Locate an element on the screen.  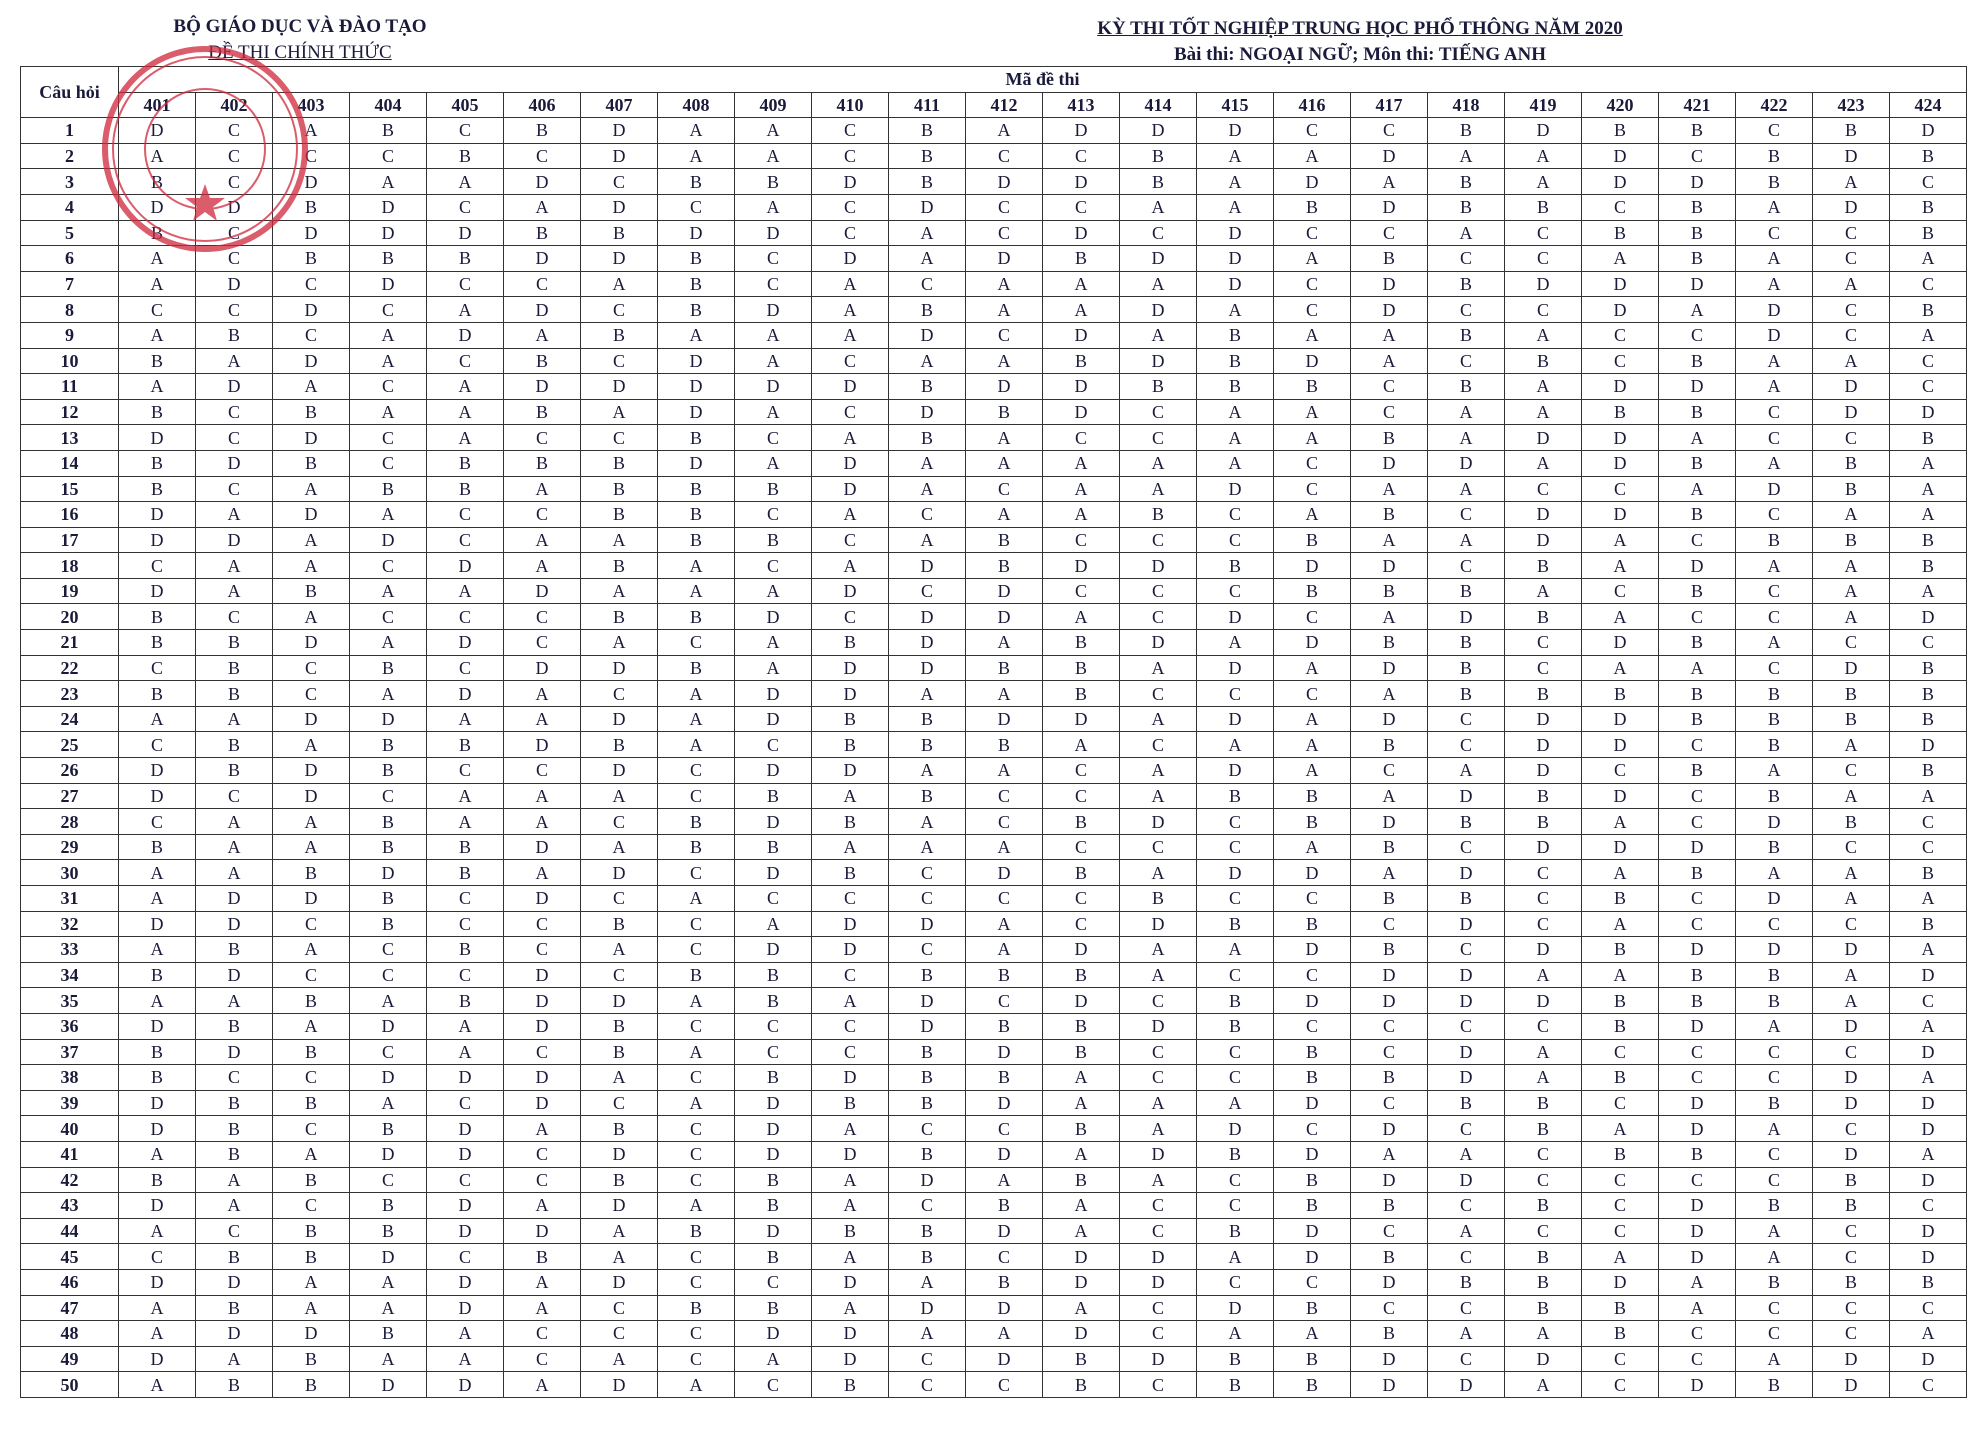
question-number: 18 is located at coordinates (69, 565).